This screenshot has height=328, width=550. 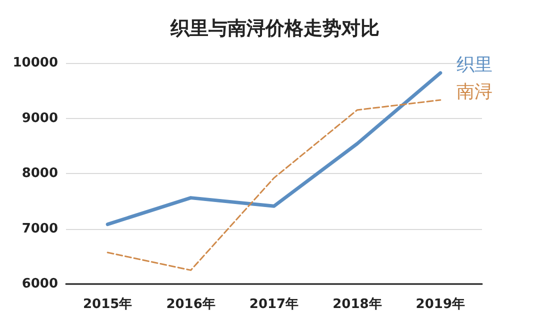 What do you see at coordinates (35, 63) in the screenshot?
I see `y-tick-label: 10000` at bounding box center [35, 63].